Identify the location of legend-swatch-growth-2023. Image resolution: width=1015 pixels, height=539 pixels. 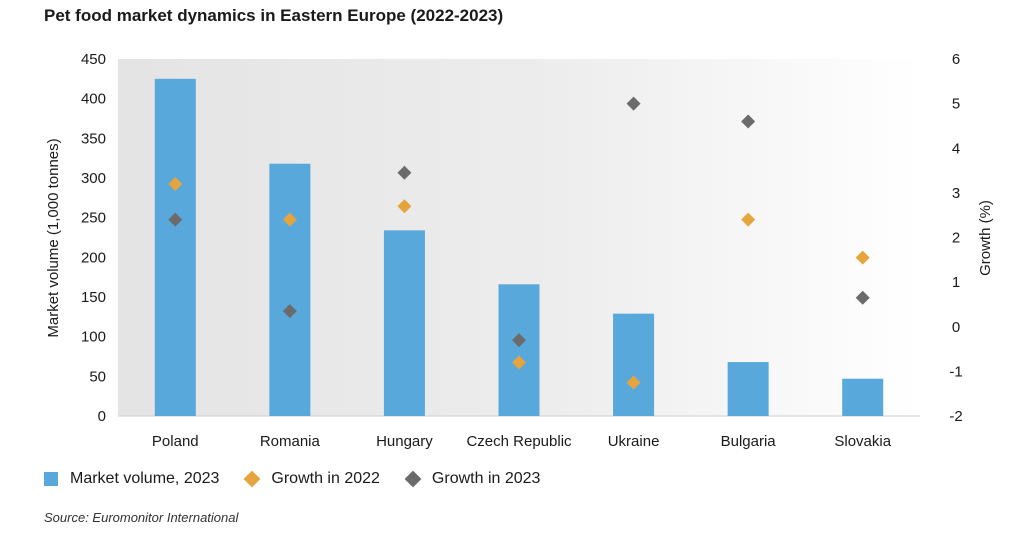
(413, 479).